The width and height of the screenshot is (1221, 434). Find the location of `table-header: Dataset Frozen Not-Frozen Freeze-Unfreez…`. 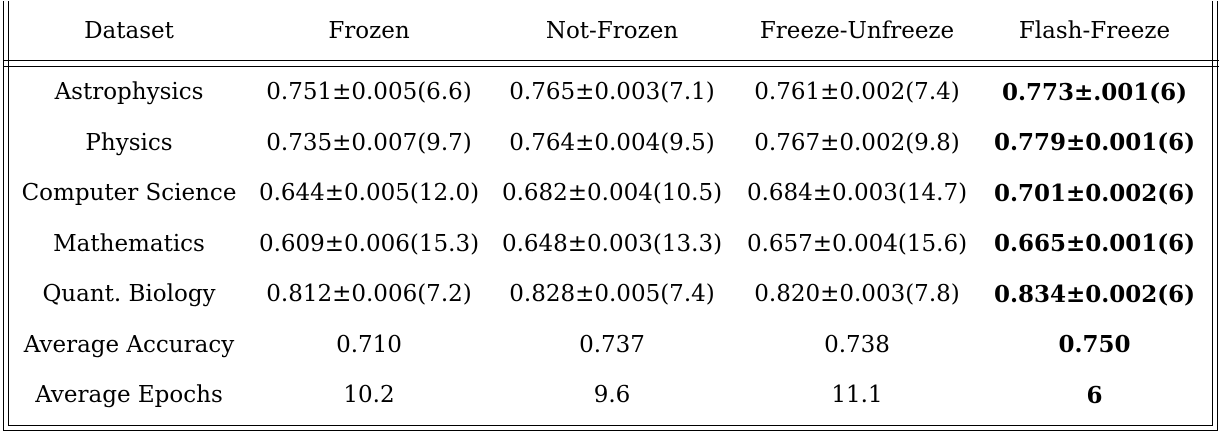

table-header: Dataset Frozen Not-Frozen Freeze-Unfreez… is located at coordinates (609, 31).